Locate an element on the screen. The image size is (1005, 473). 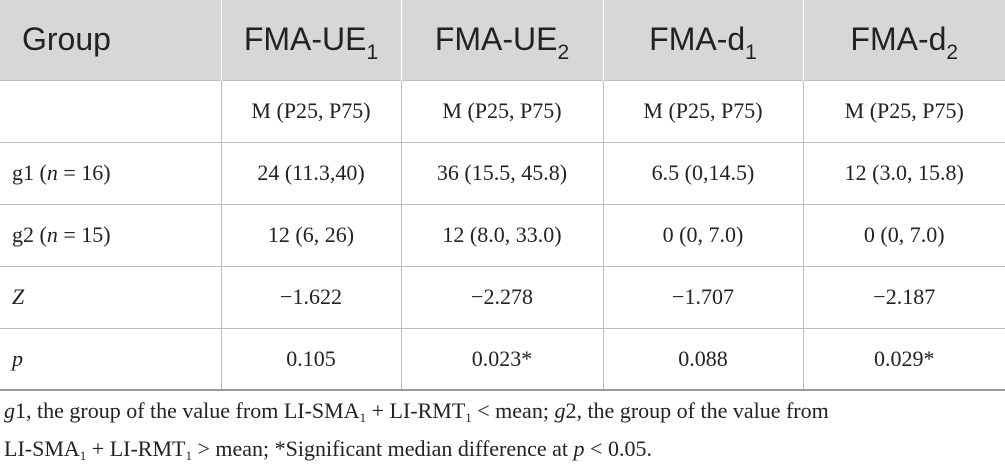
header-group: Group is located at coordinates (66, 39).